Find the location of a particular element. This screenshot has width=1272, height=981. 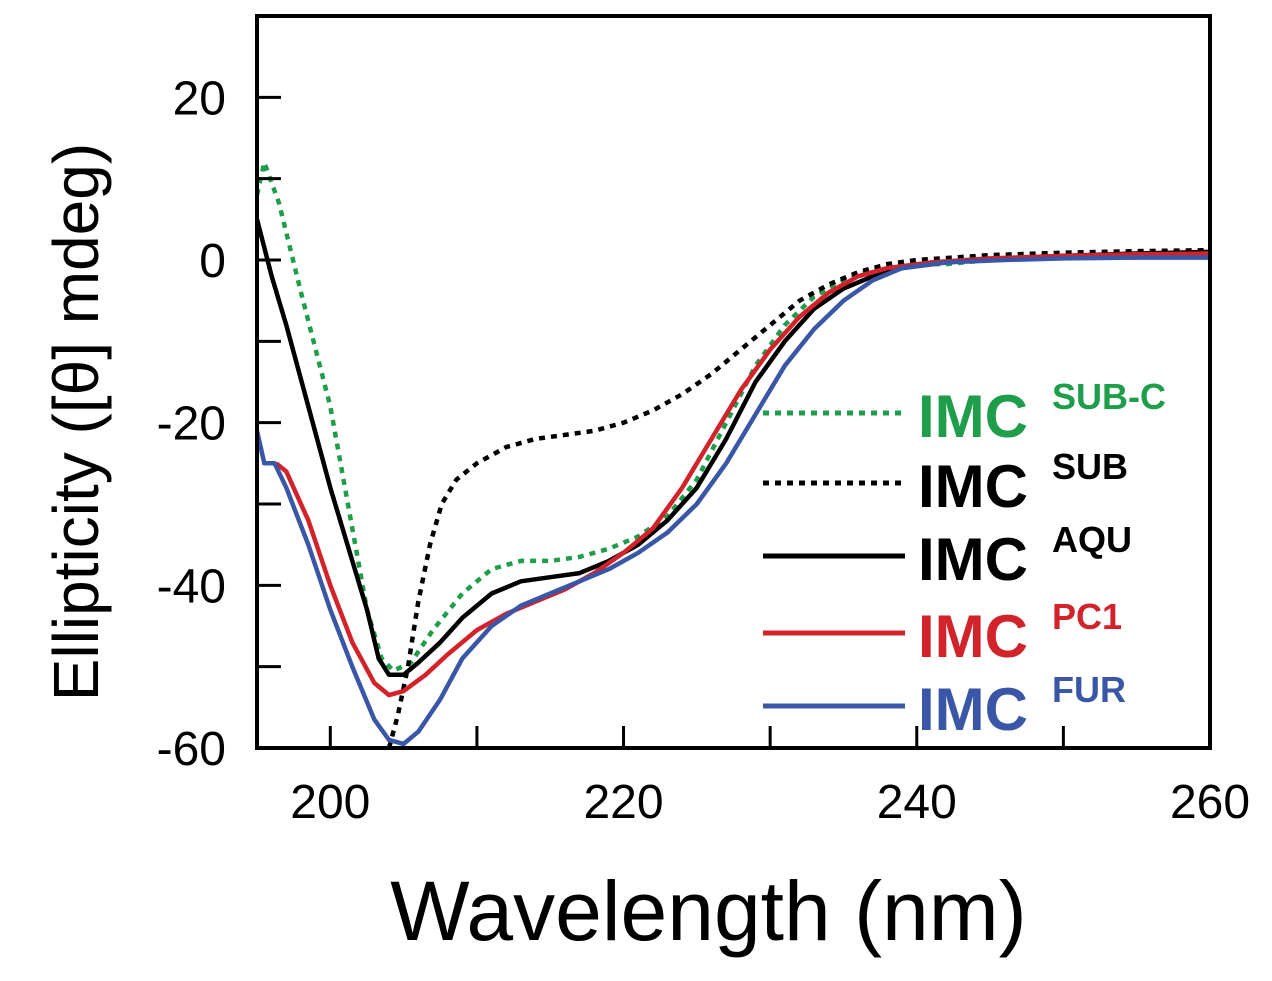

legend-label-superscript: SUB-C is located at coordinates (1109, 396).